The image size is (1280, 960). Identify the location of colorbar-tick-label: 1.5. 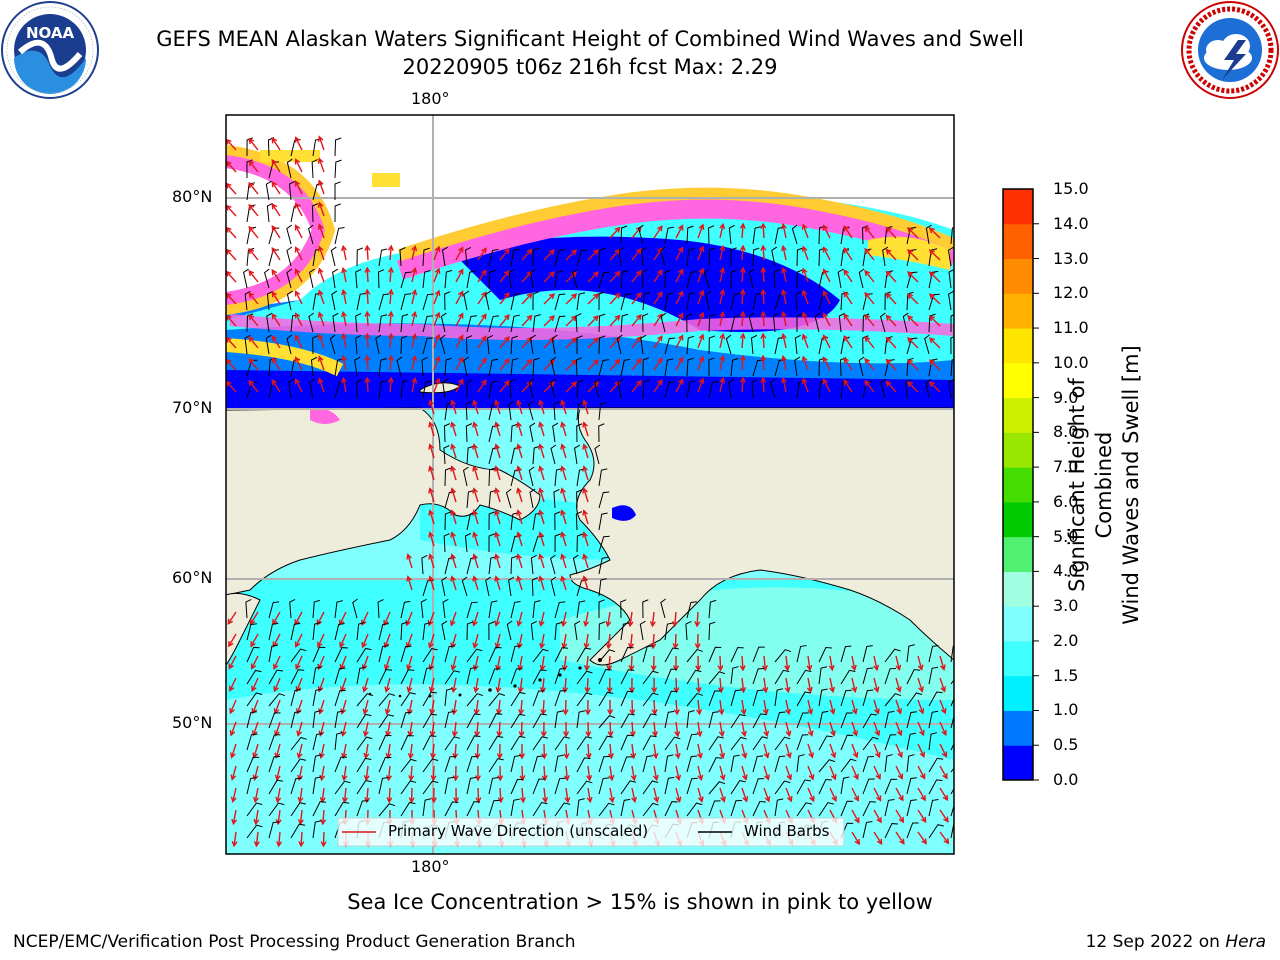
(1066, 675).